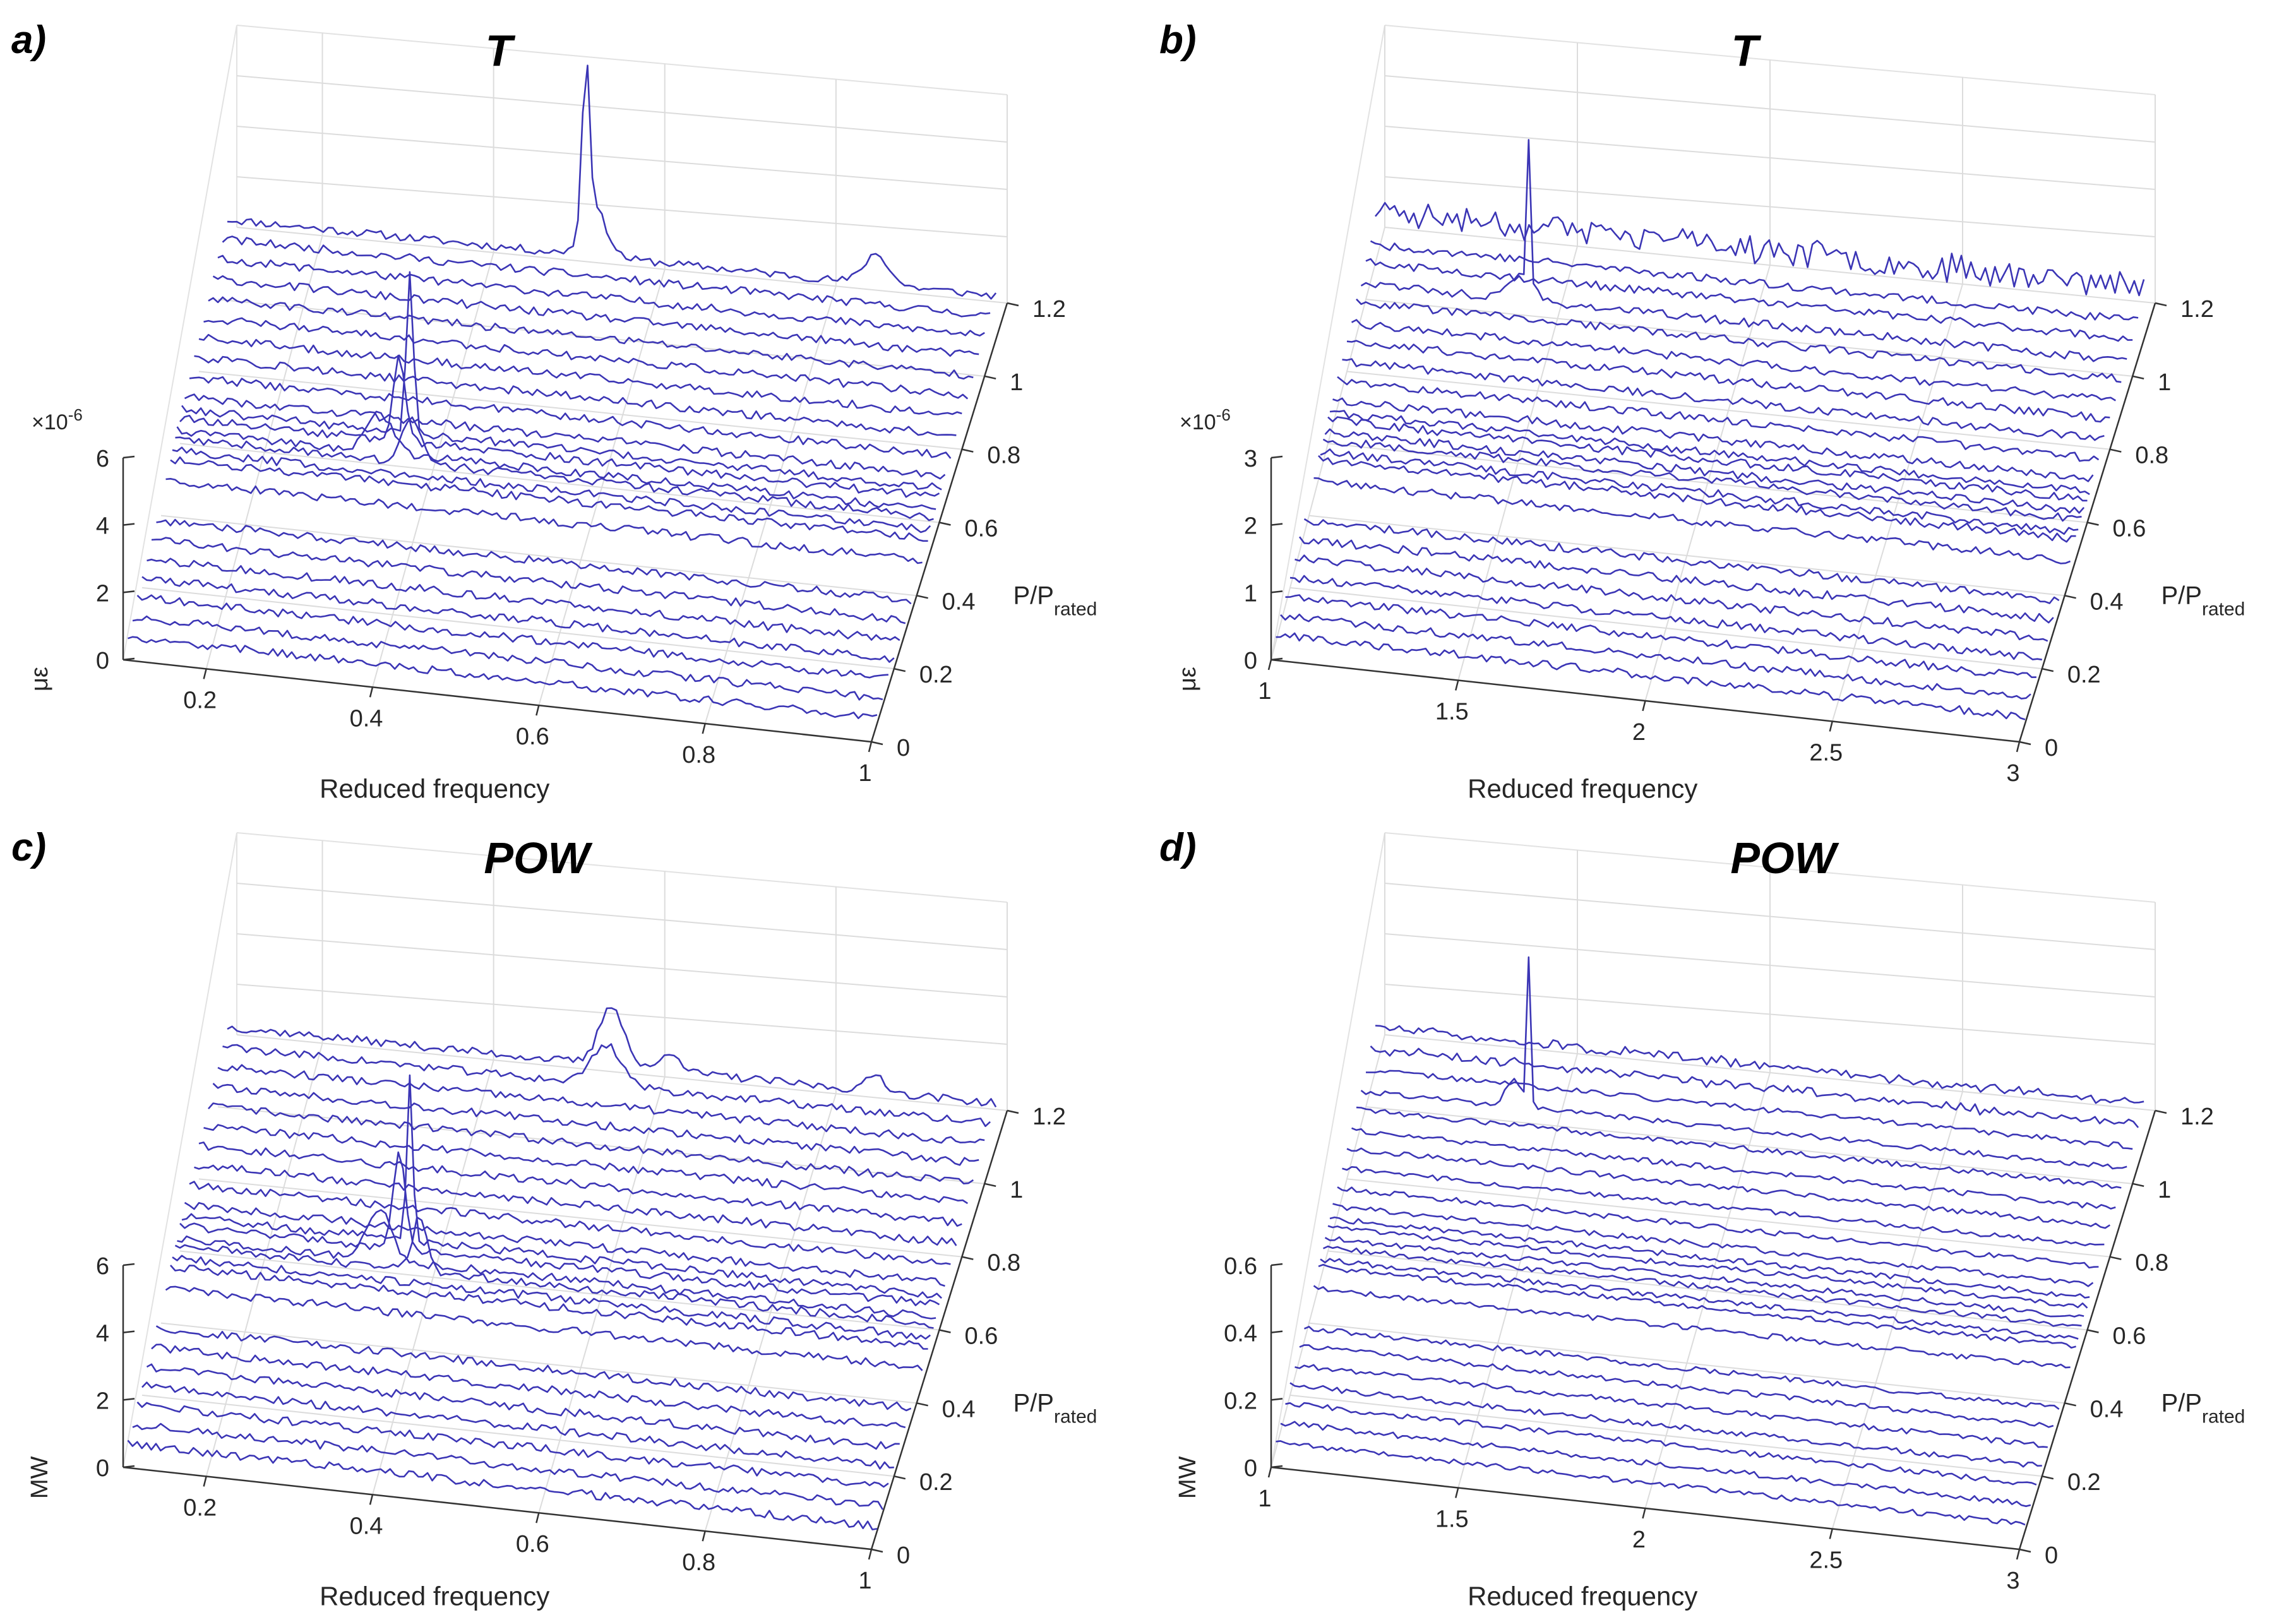 This screenshot has width=2296, height=1615. What do you see at coordinates (81, 548) in the screenshot?
I see `z-axis: 0 2 4 6 ×10⁻⁶ με` at bounding box center [81, 548].